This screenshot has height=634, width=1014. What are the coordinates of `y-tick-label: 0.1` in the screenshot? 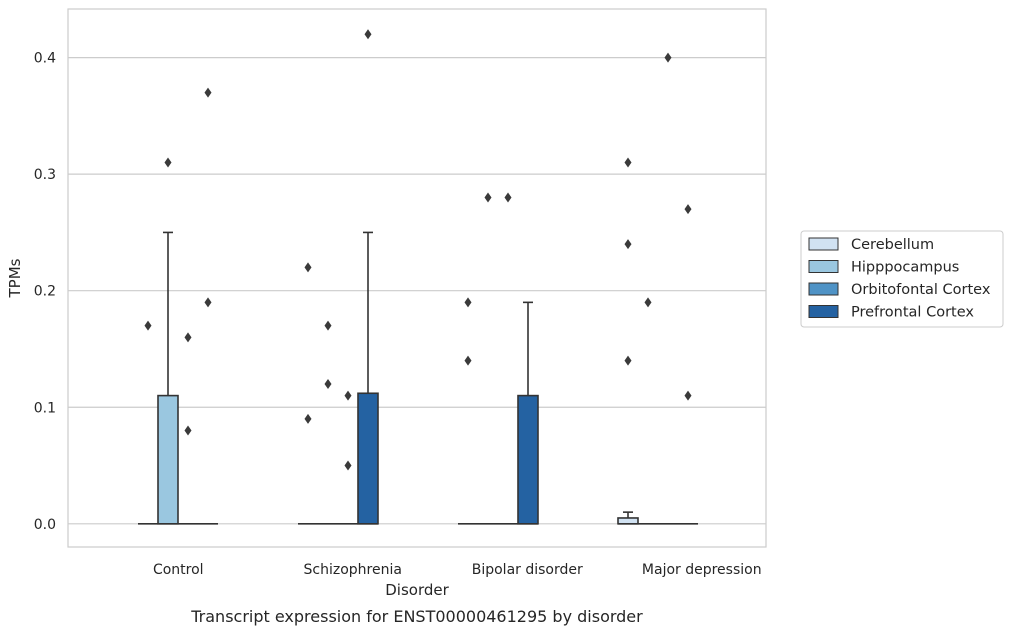 It's located at (45, 408).